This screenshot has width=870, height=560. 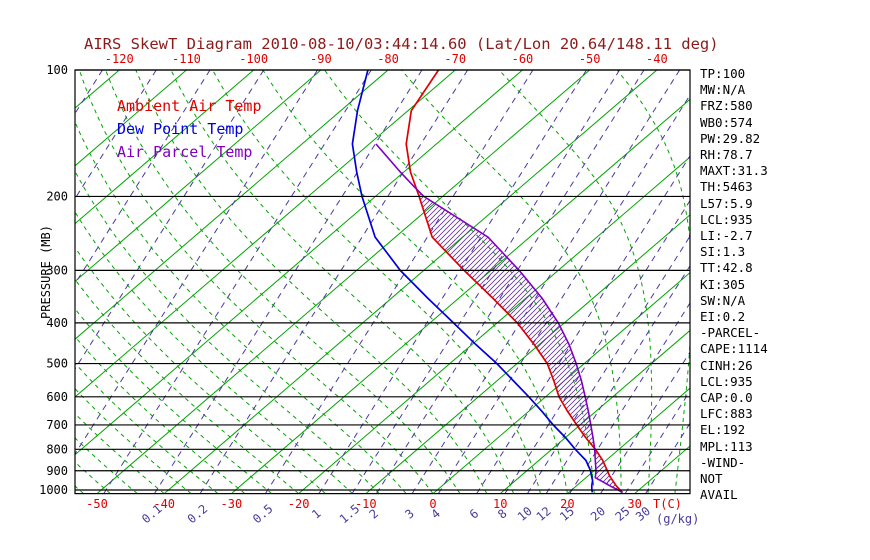 What do you see at coordinates (723, 284) in the screenshot?
I see `stat-line: KI:305` at bounding box center [723, 284].